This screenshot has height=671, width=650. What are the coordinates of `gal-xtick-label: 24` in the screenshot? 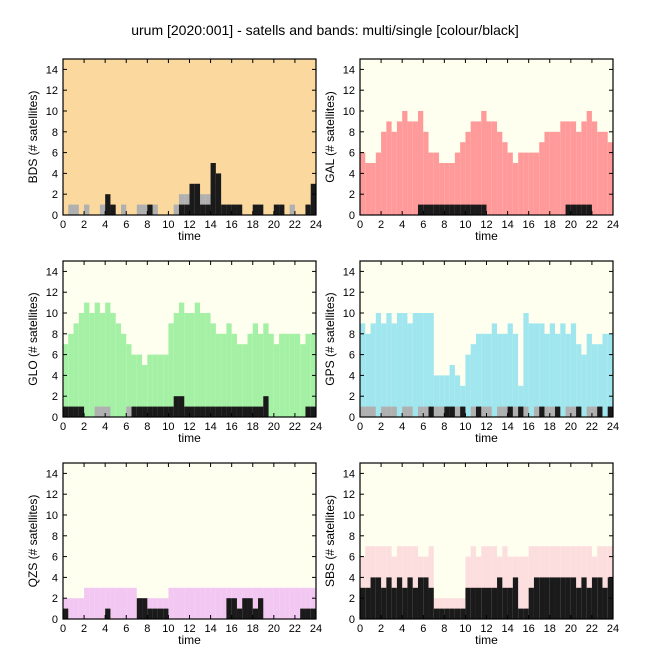 It's located at (613, 225).